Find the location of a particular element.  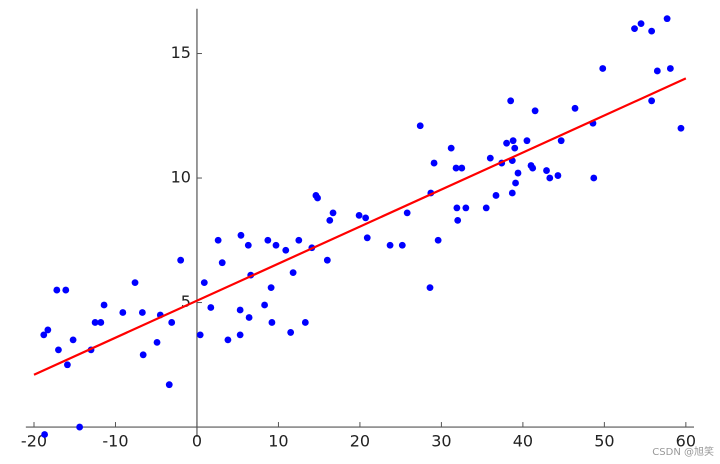

x-tick-label: 10 is located at coordinates (278, 441).